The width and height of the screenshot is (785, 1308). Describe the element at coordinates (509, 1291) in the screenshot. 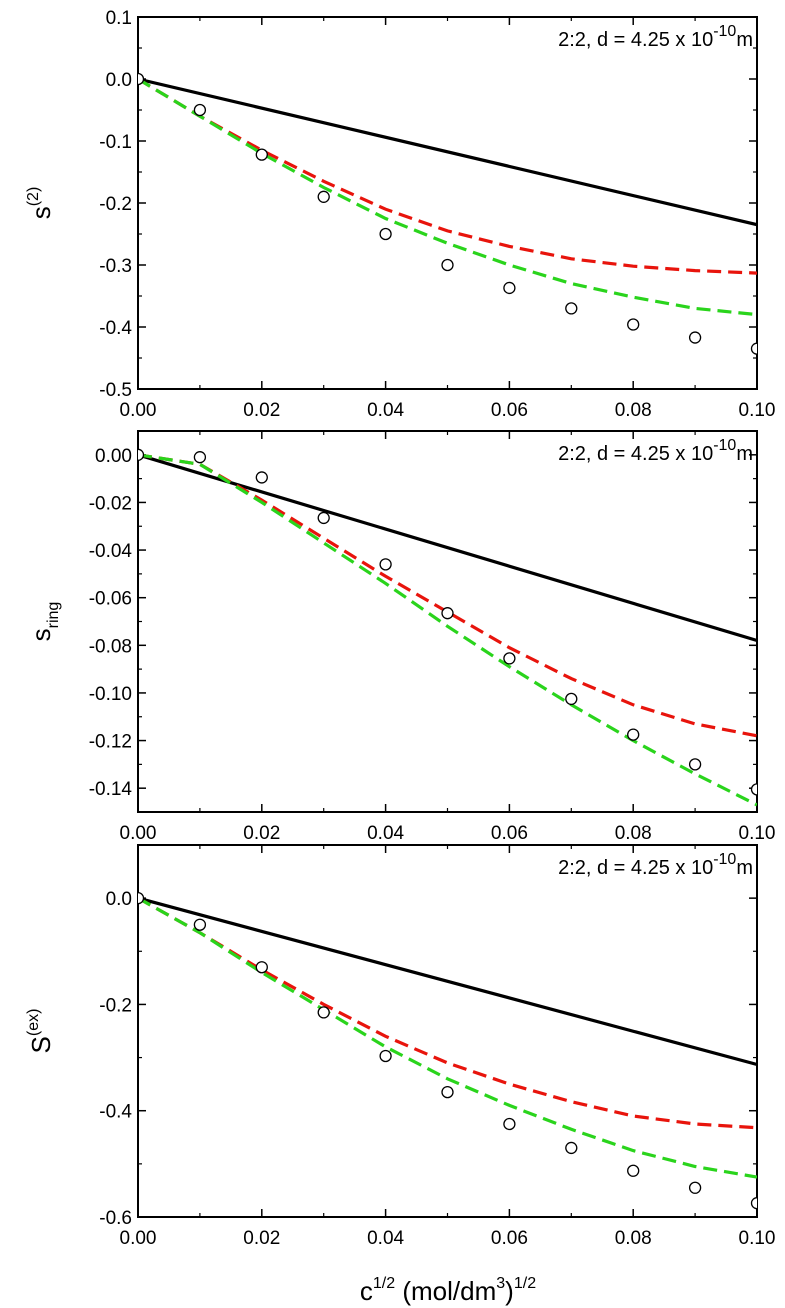

I see `x-axis-label-close: )` at that location.